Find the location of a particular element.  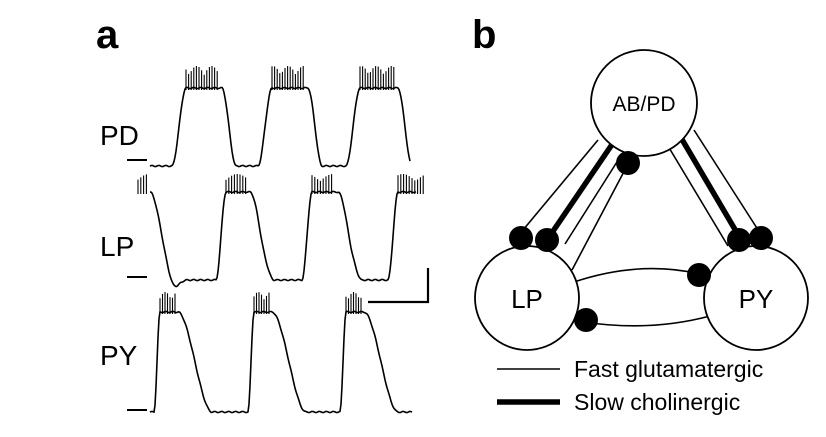

trace-lp is located at coordinates (280, 231).